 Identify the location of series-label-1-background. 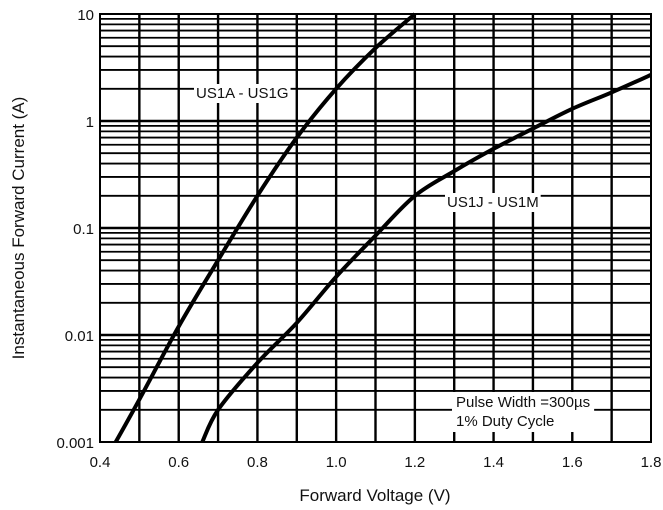
(242, 93).